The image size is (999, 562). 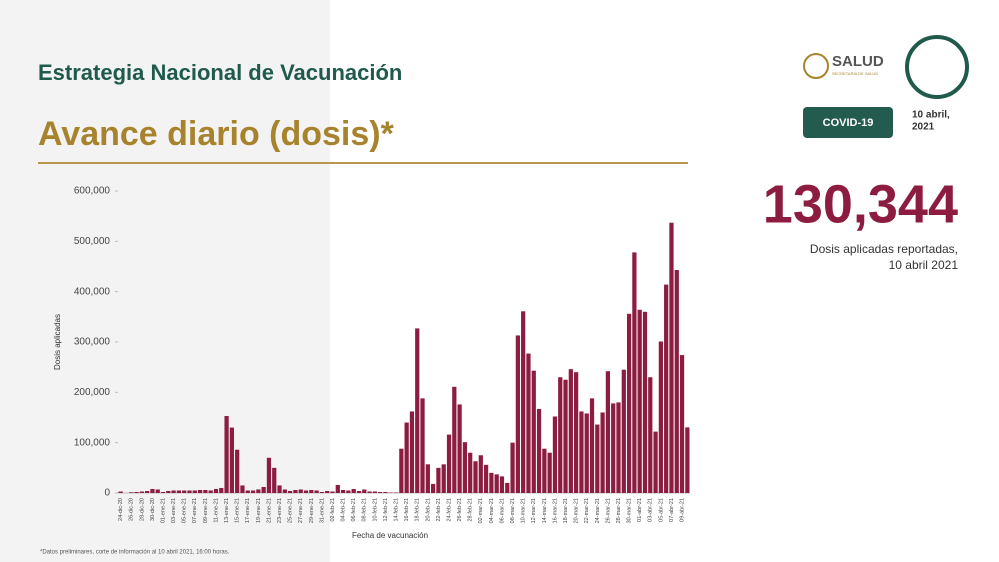 I want to click on y-axis-label: Dosis aplicadas, so click(x=57, y=342).